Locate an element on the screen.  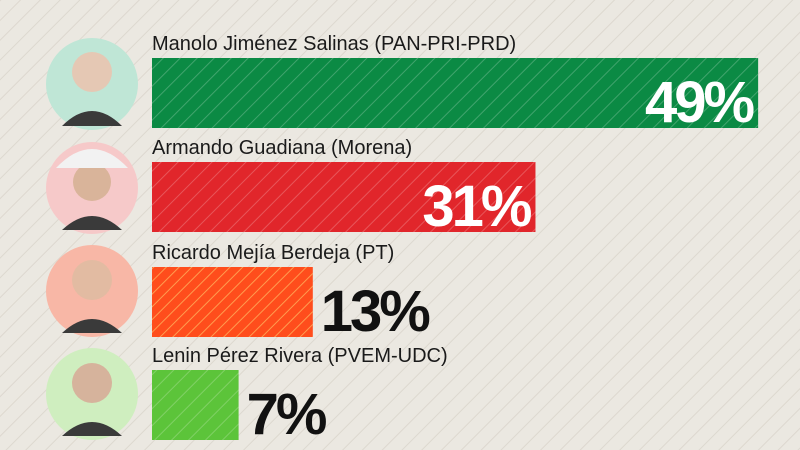
value-label: 31% is located at coordinates (477, 206).